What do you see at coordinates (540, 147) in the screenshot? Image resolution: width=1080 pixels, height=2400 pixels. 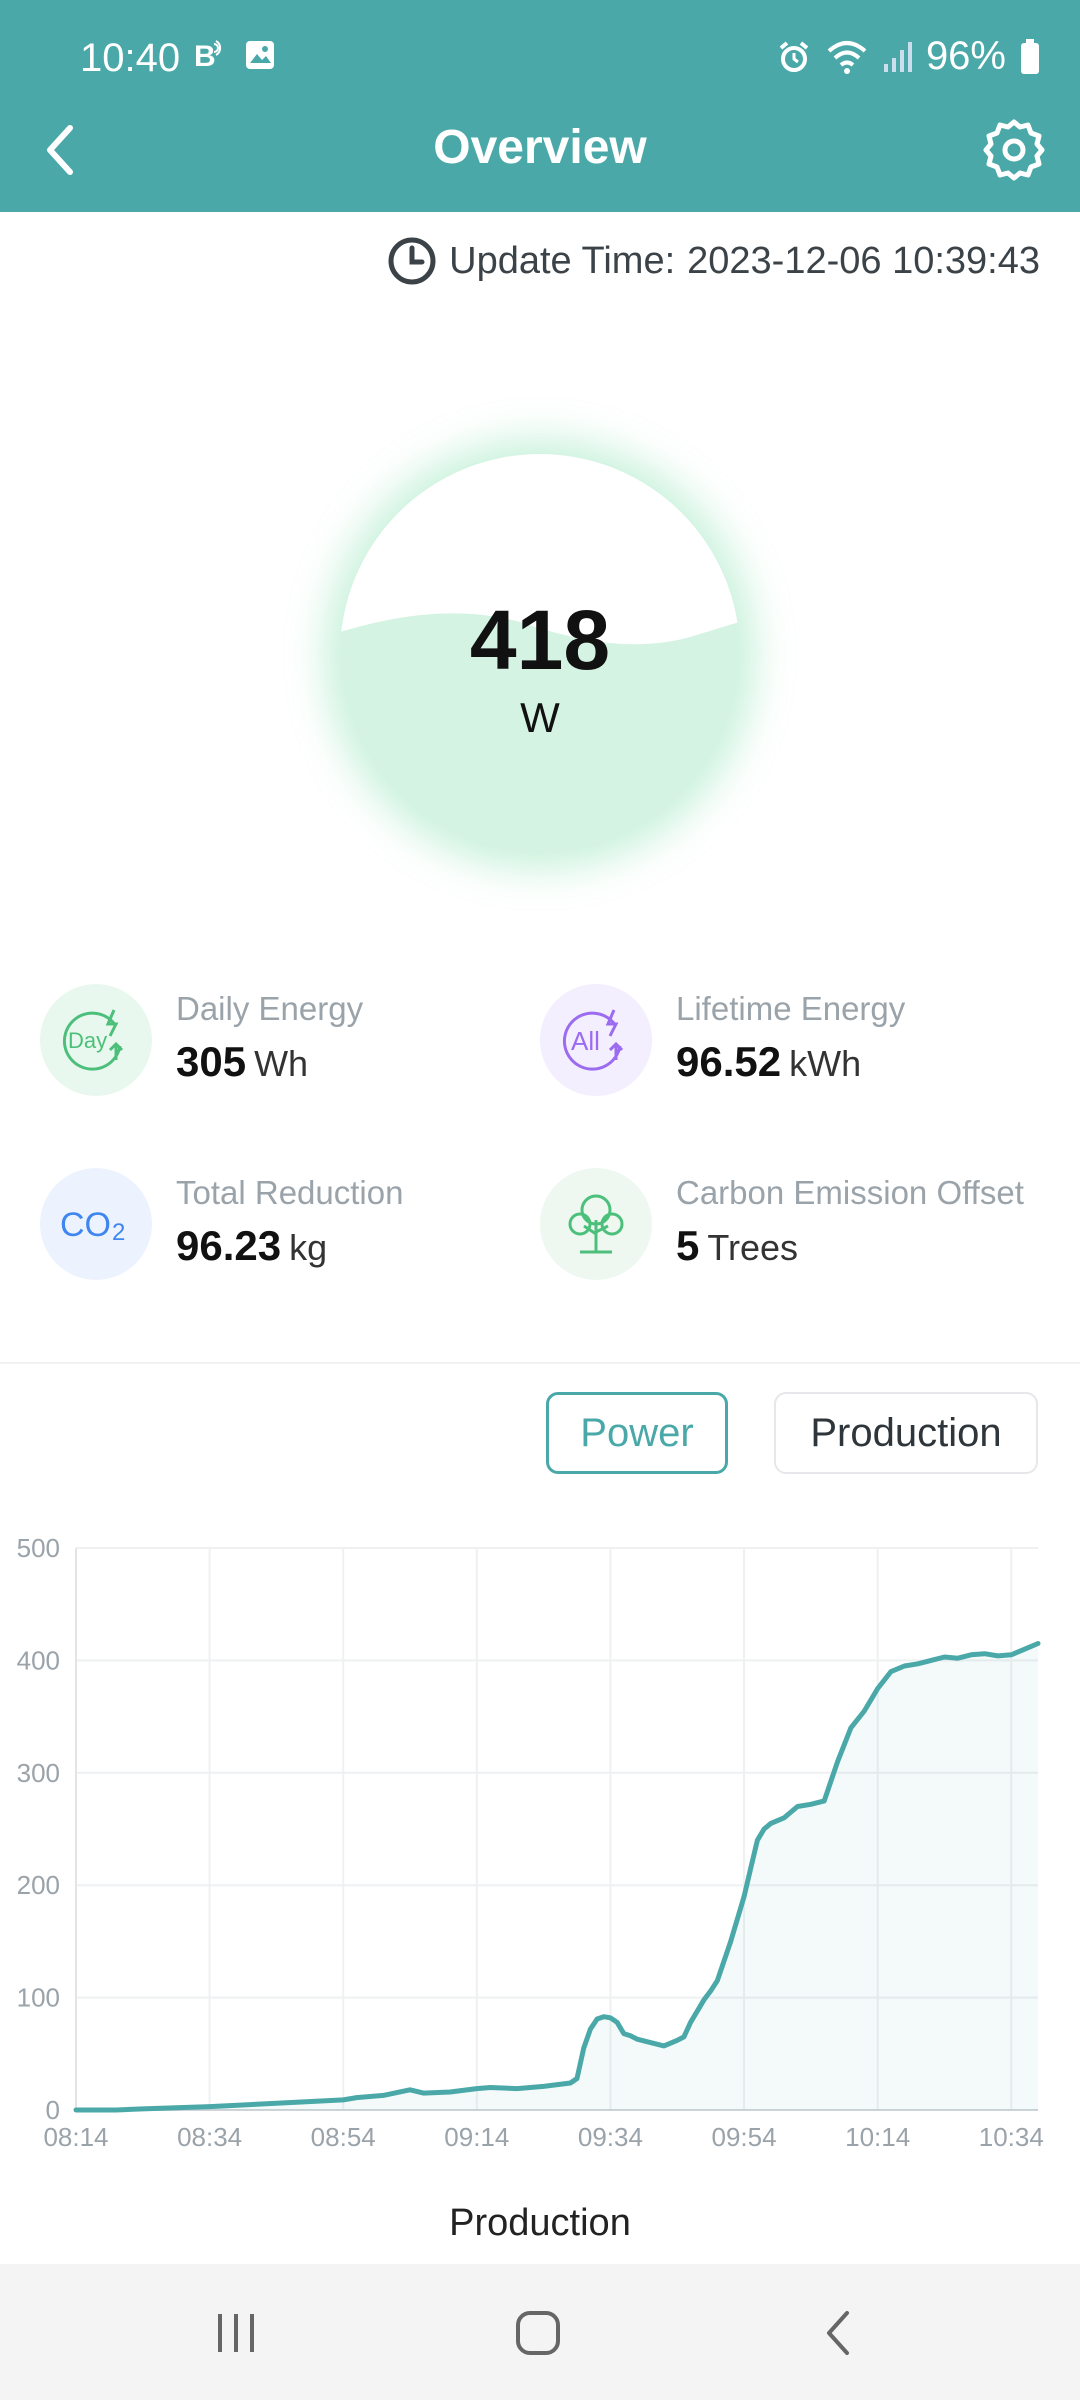 I see `page-title: Overview` at bounding box center [540, 147].